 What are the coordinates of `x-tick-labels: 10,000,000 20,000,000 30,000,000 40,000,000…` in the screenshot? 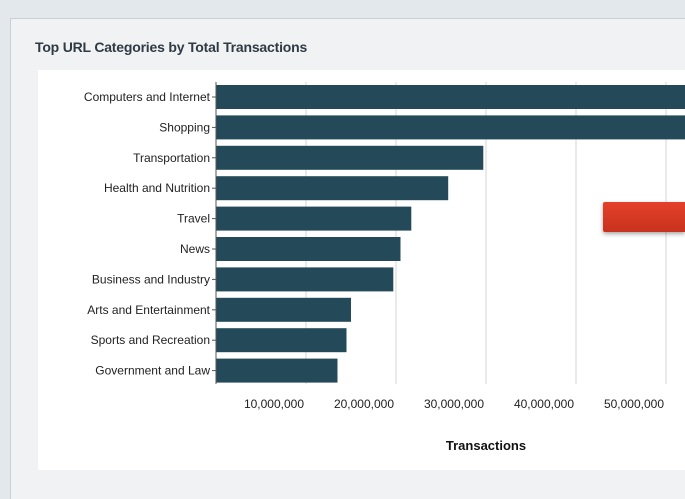 It's located at (454, 404).